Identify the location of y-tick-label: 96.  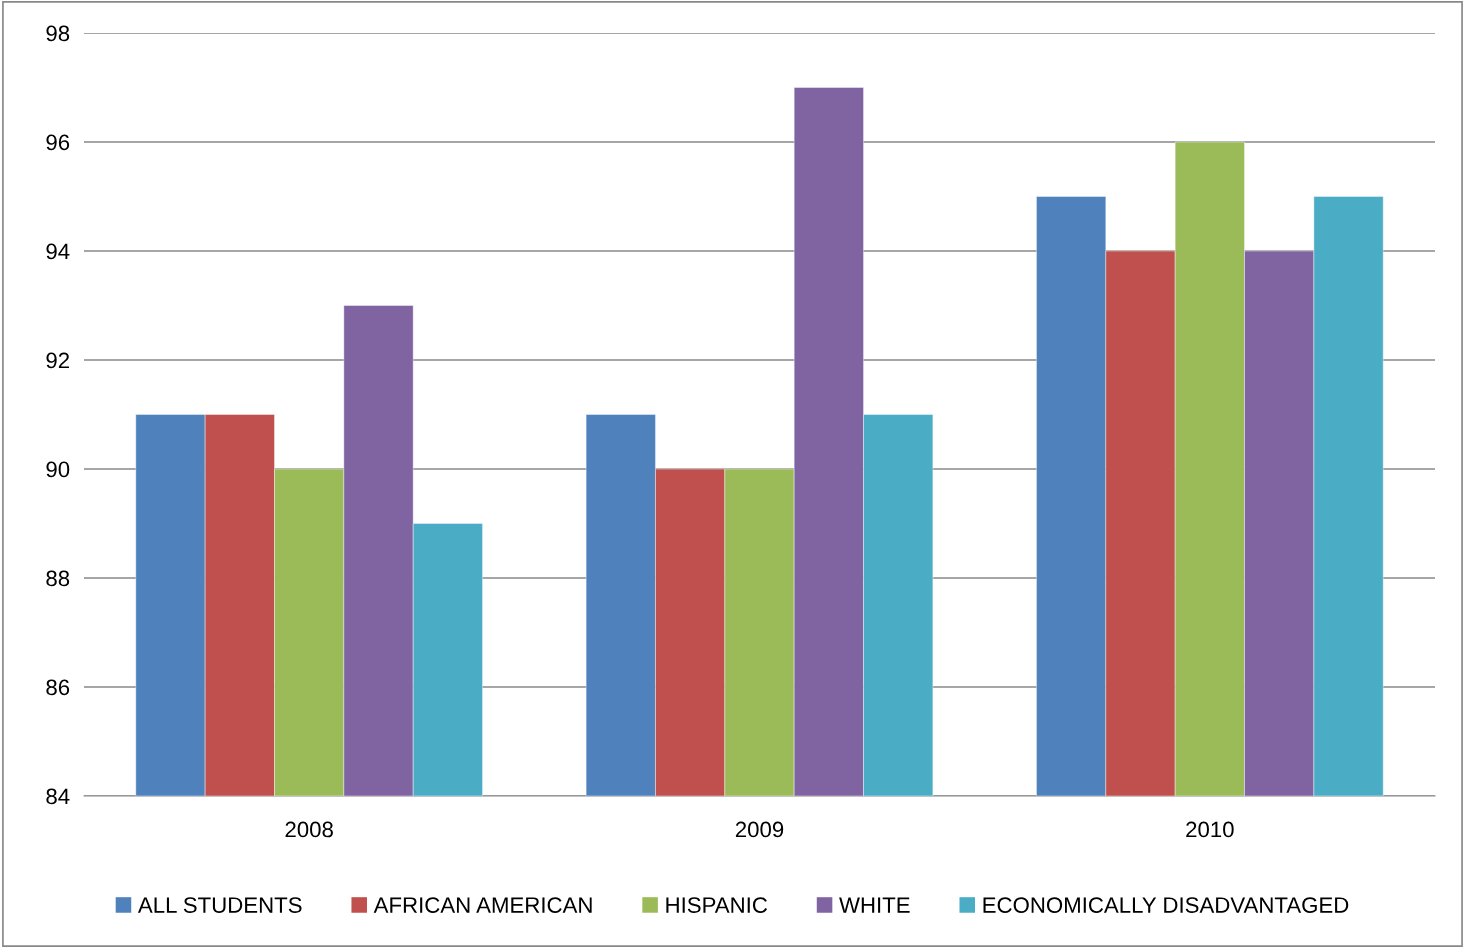
(58, 142).